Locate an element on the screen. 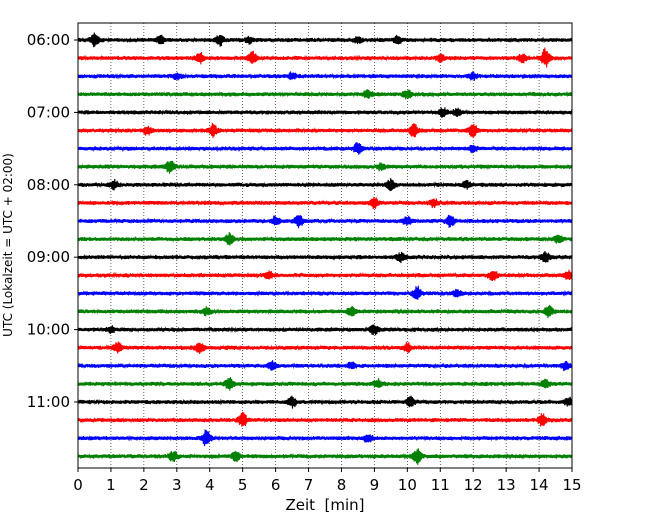  y-axis: 06:00 07:00 08:00 09:00 10:00 11:00 is located at coordinates (52, 221).